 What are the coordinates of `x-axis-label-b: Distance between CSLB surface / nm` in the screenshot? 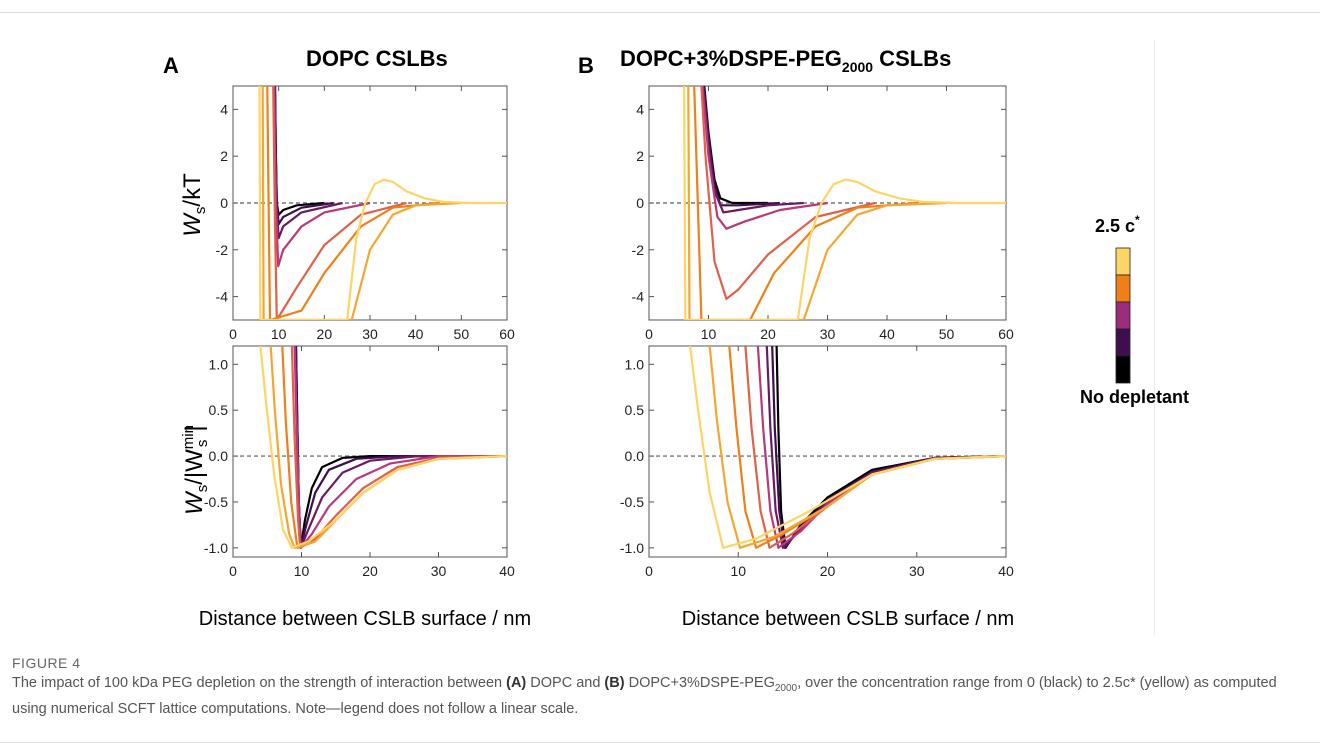 It's located at (848, 619).